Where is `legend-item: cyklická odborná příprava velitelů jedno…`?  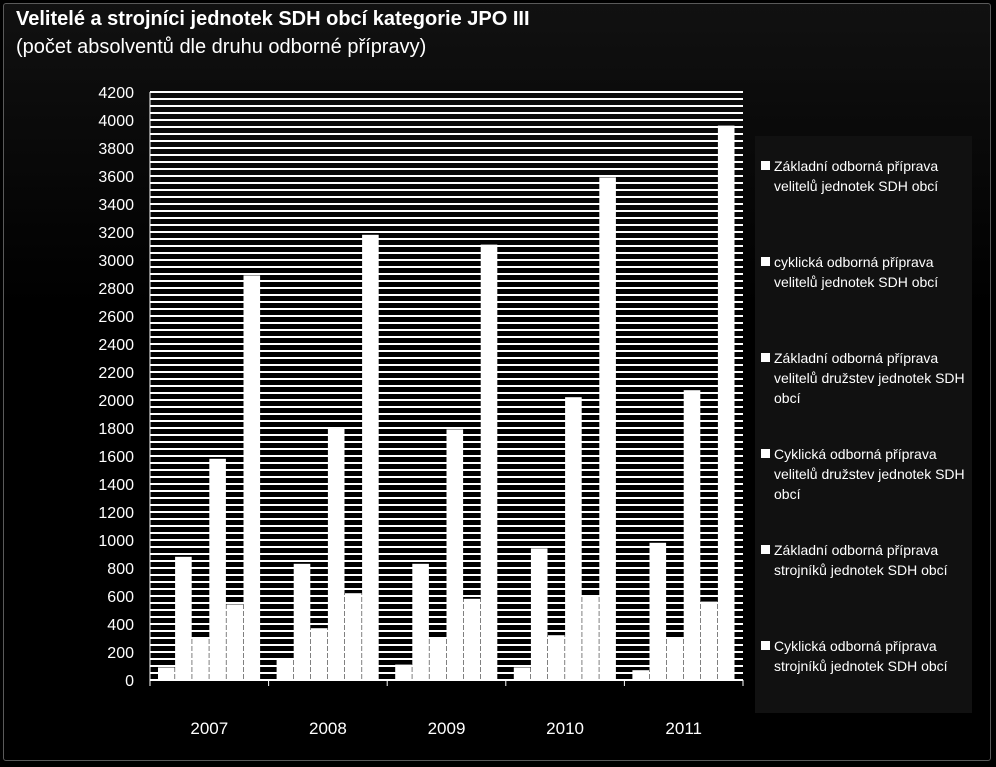
legend-item: cyklická odborná příprava velitelů jedno… is located at coordinates (863, 272).